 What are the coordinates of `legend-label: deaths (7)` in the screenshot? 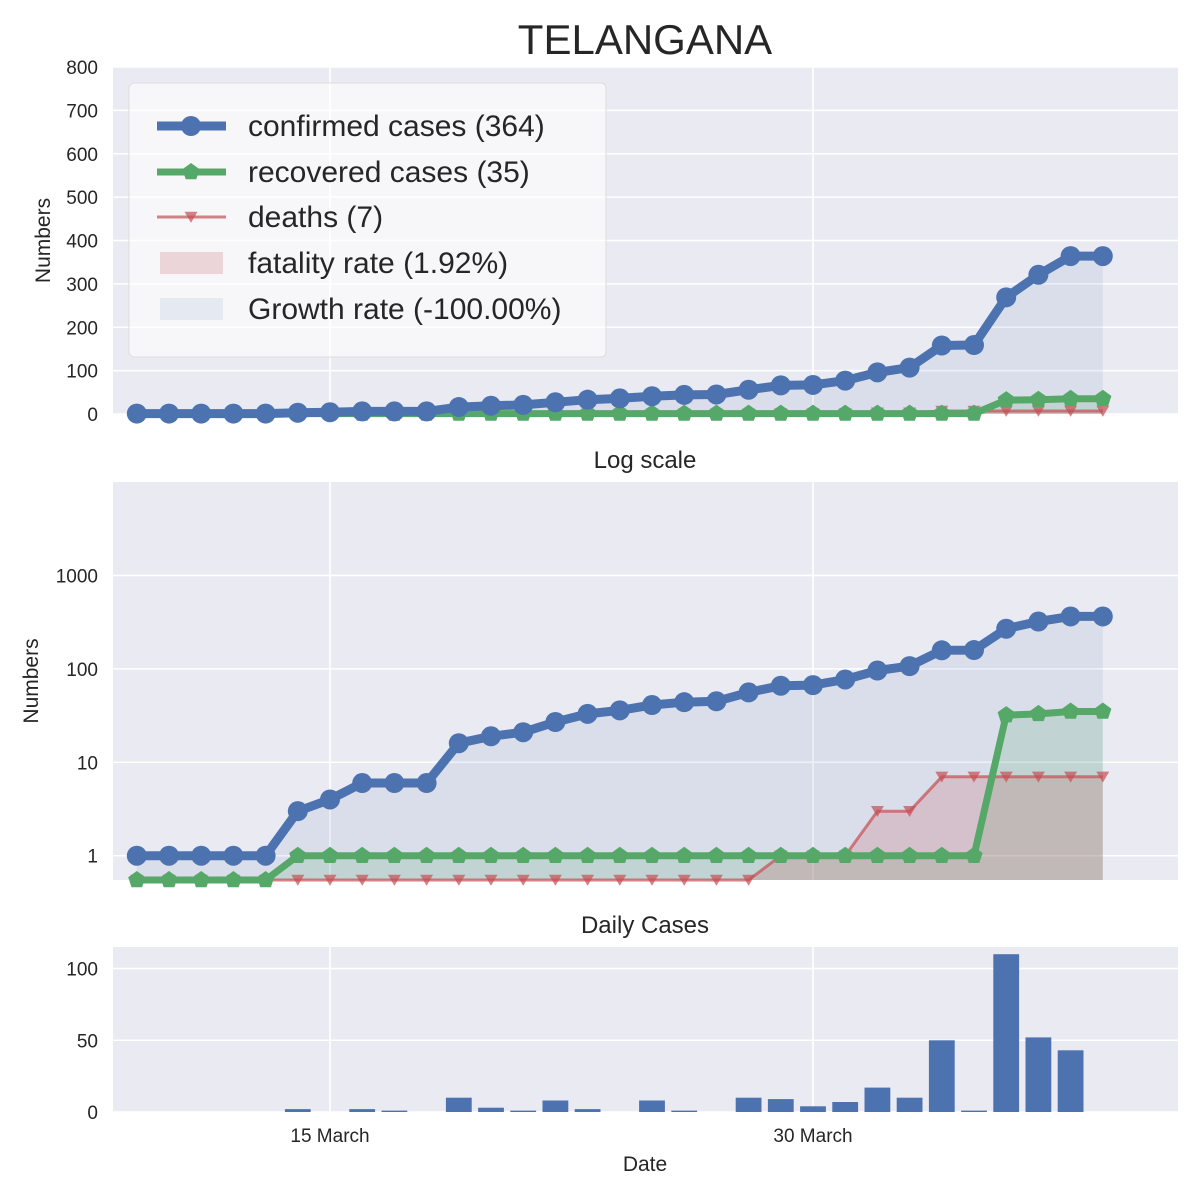 It's located at (315, 217).